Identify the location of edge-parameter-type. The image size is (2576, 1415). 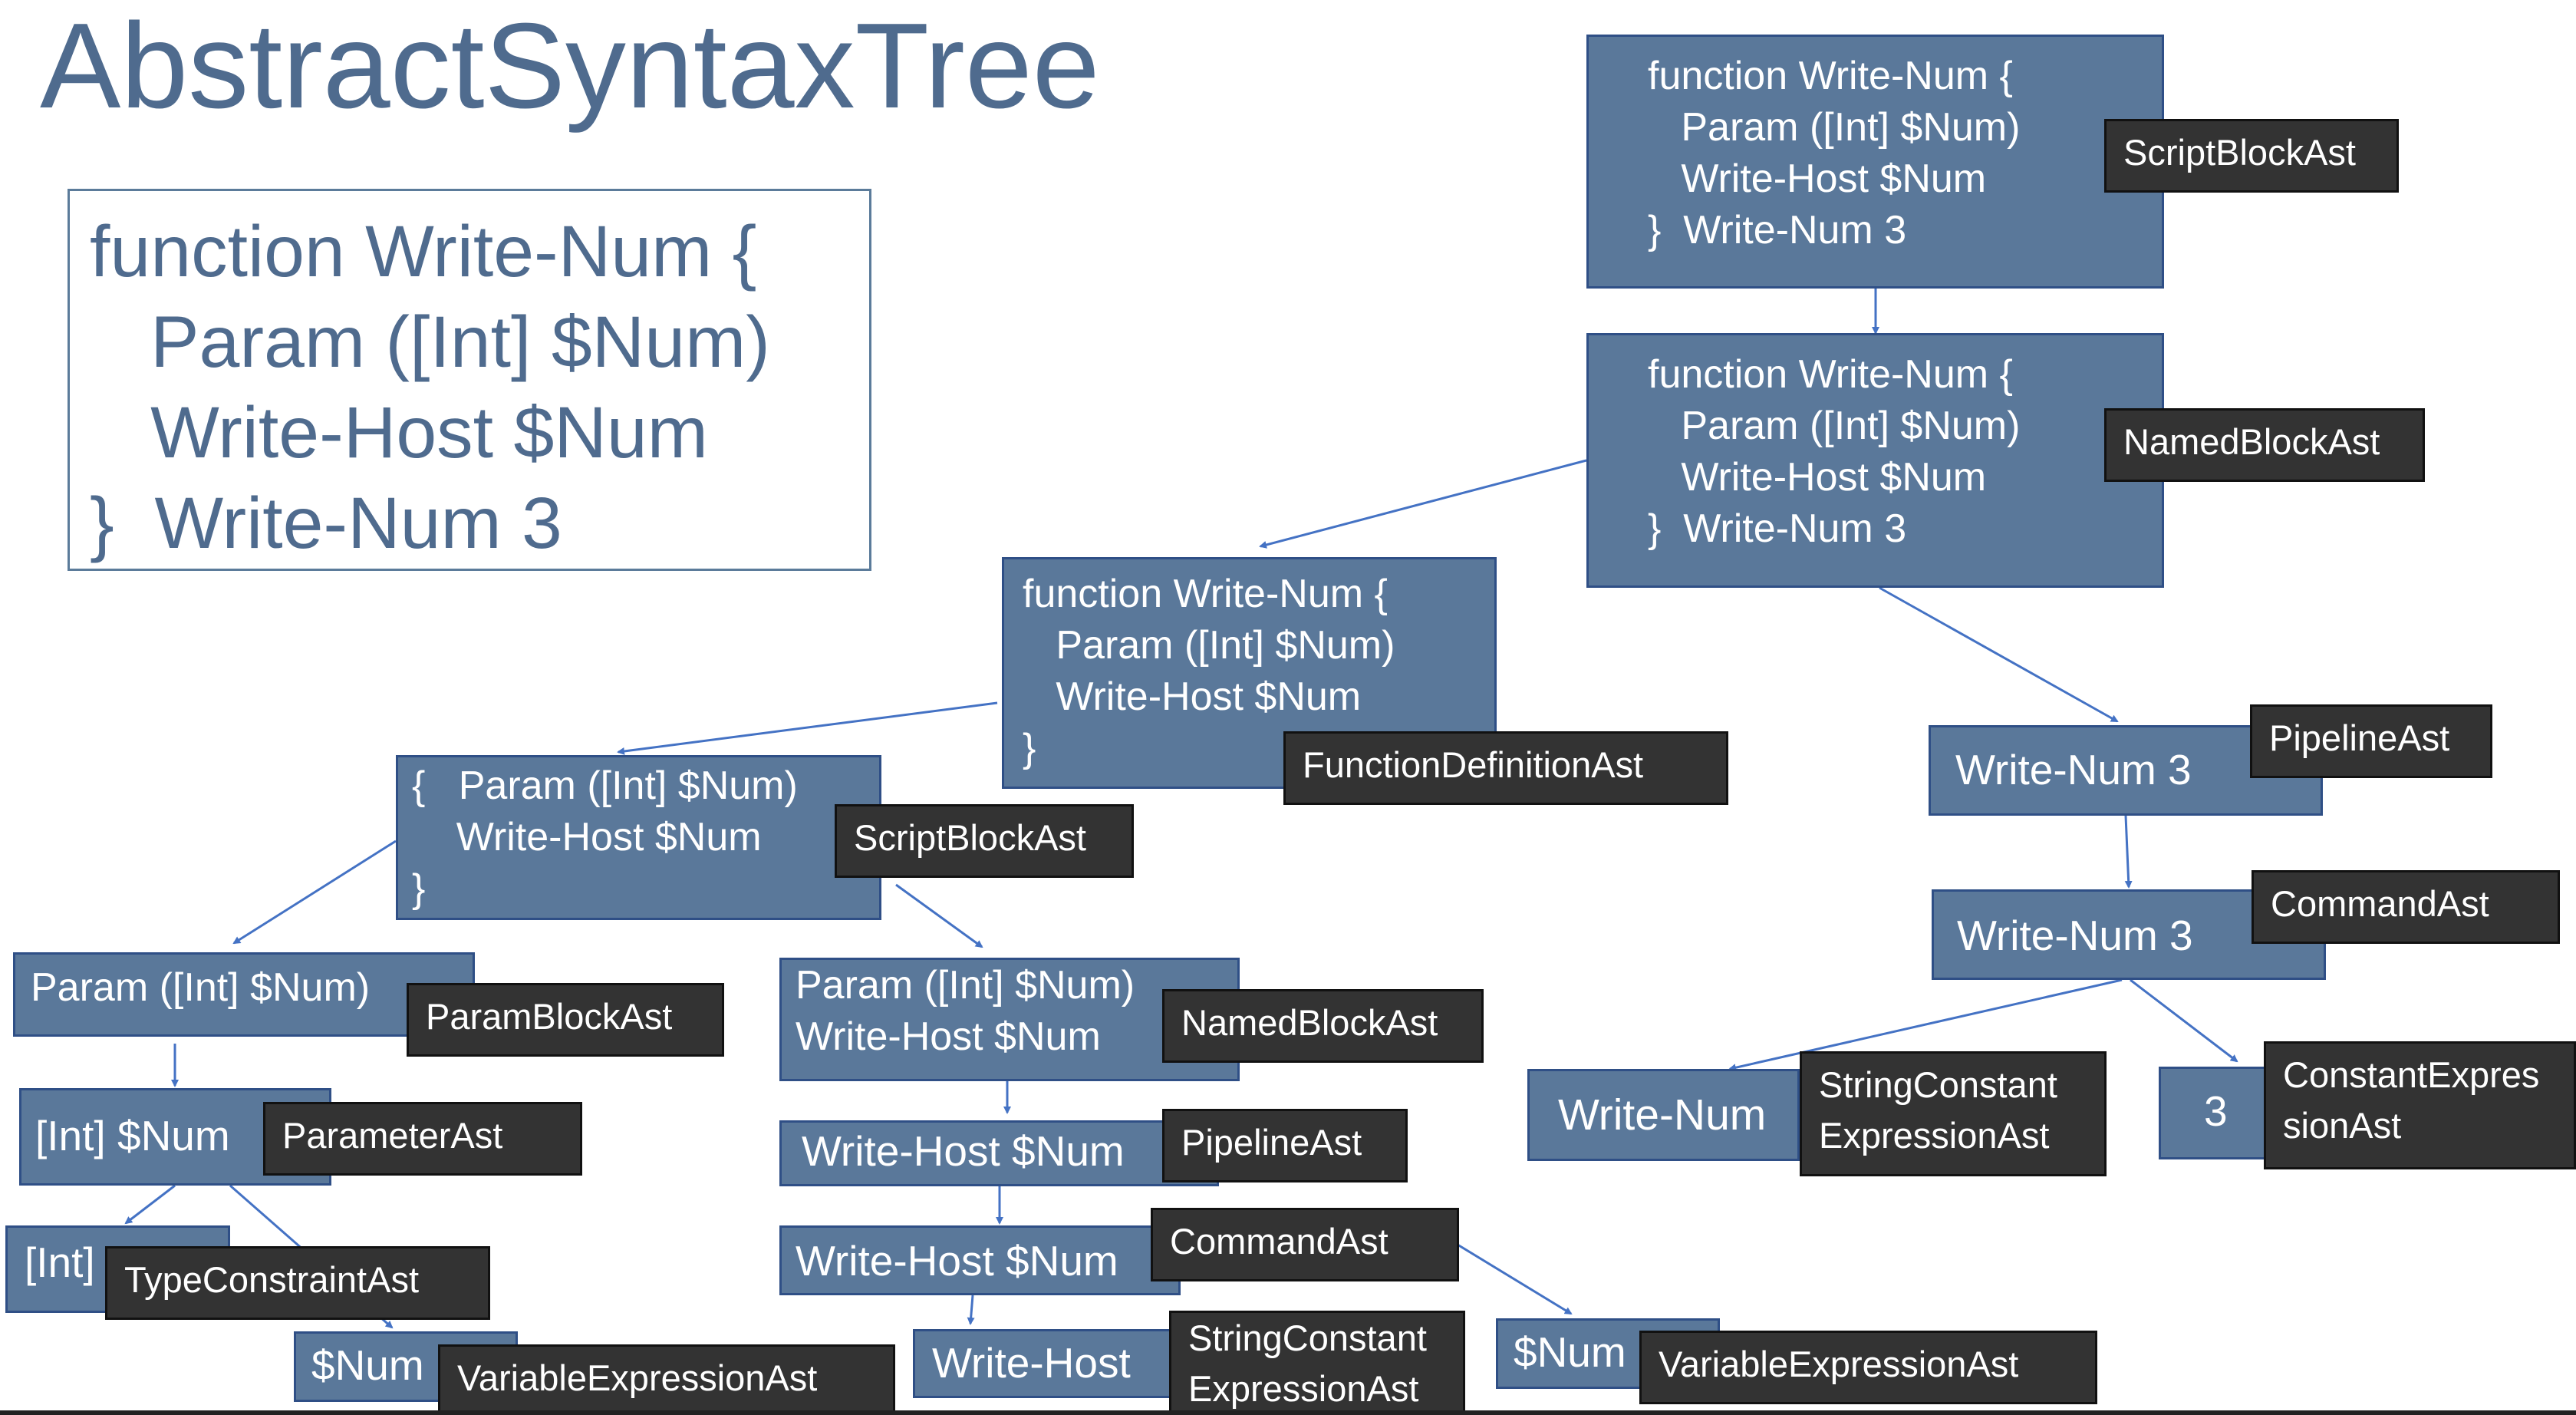
(150, 1204).